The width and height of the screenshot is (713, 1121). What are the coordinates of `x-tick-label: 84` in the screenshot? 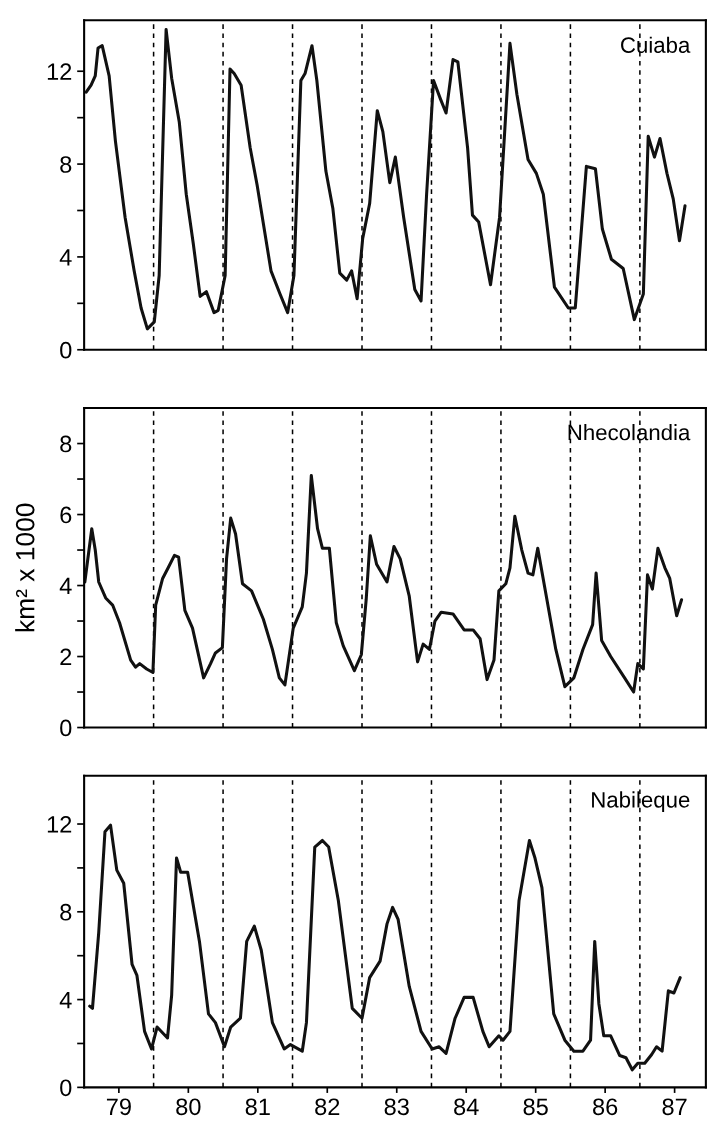 It's located at (466, 1107).